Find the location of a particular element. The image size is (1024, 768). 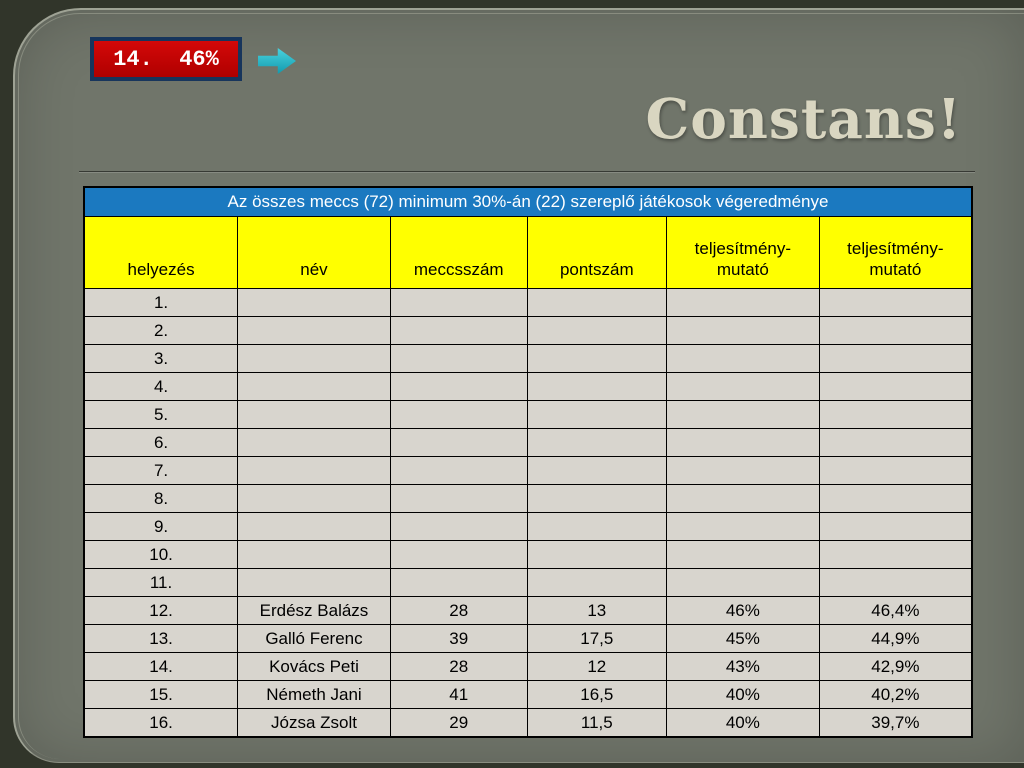

table-cell: 15. is located at coordinates (161, 694).